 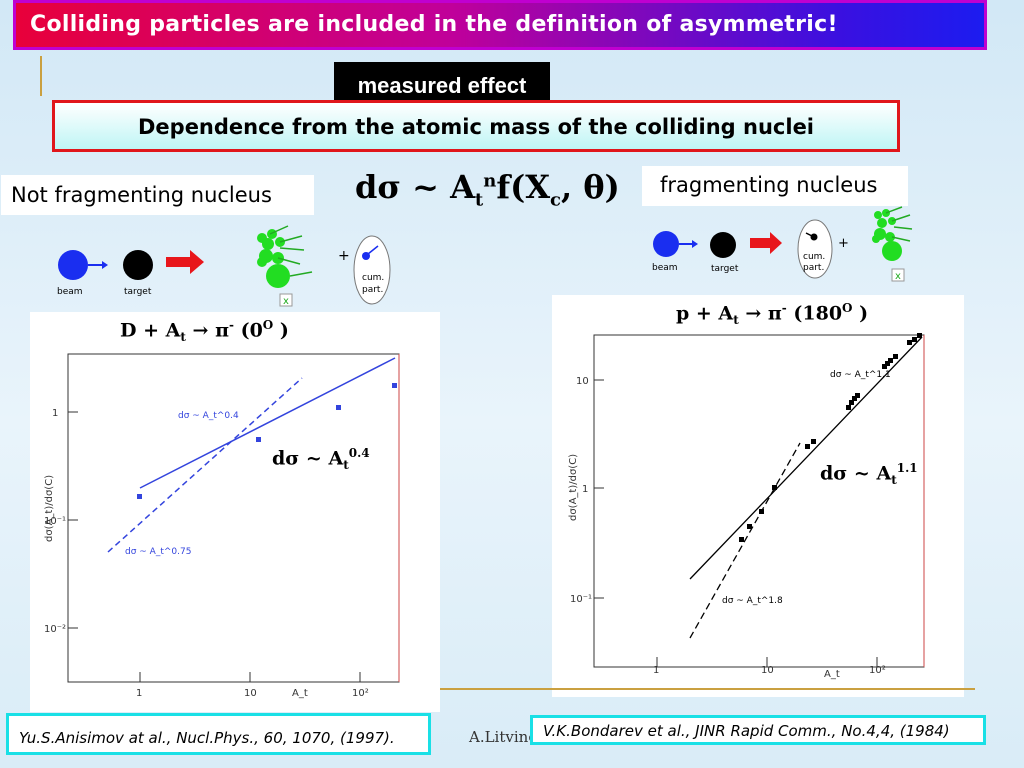 I want to click on ytick-2: 1, so click(x=585, y=489).